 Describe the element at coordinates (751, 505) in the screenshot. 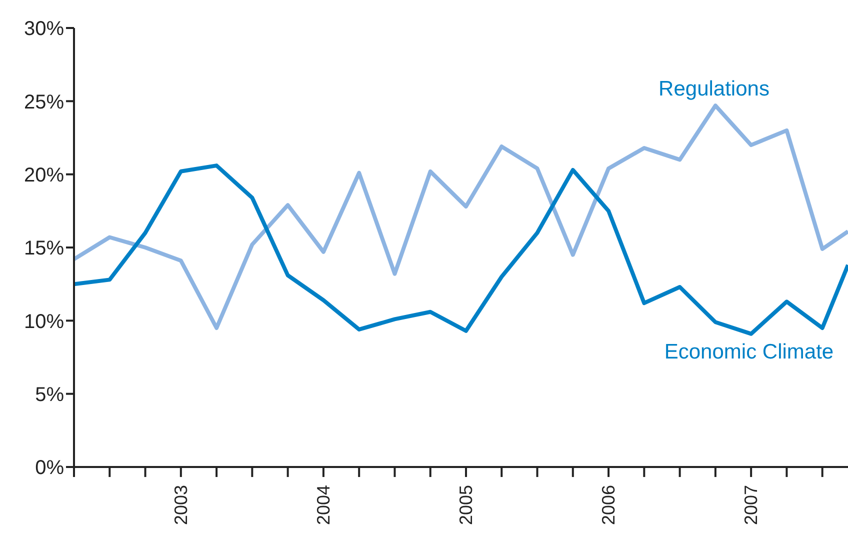

I see `x-tick-label: 2007` at that location.